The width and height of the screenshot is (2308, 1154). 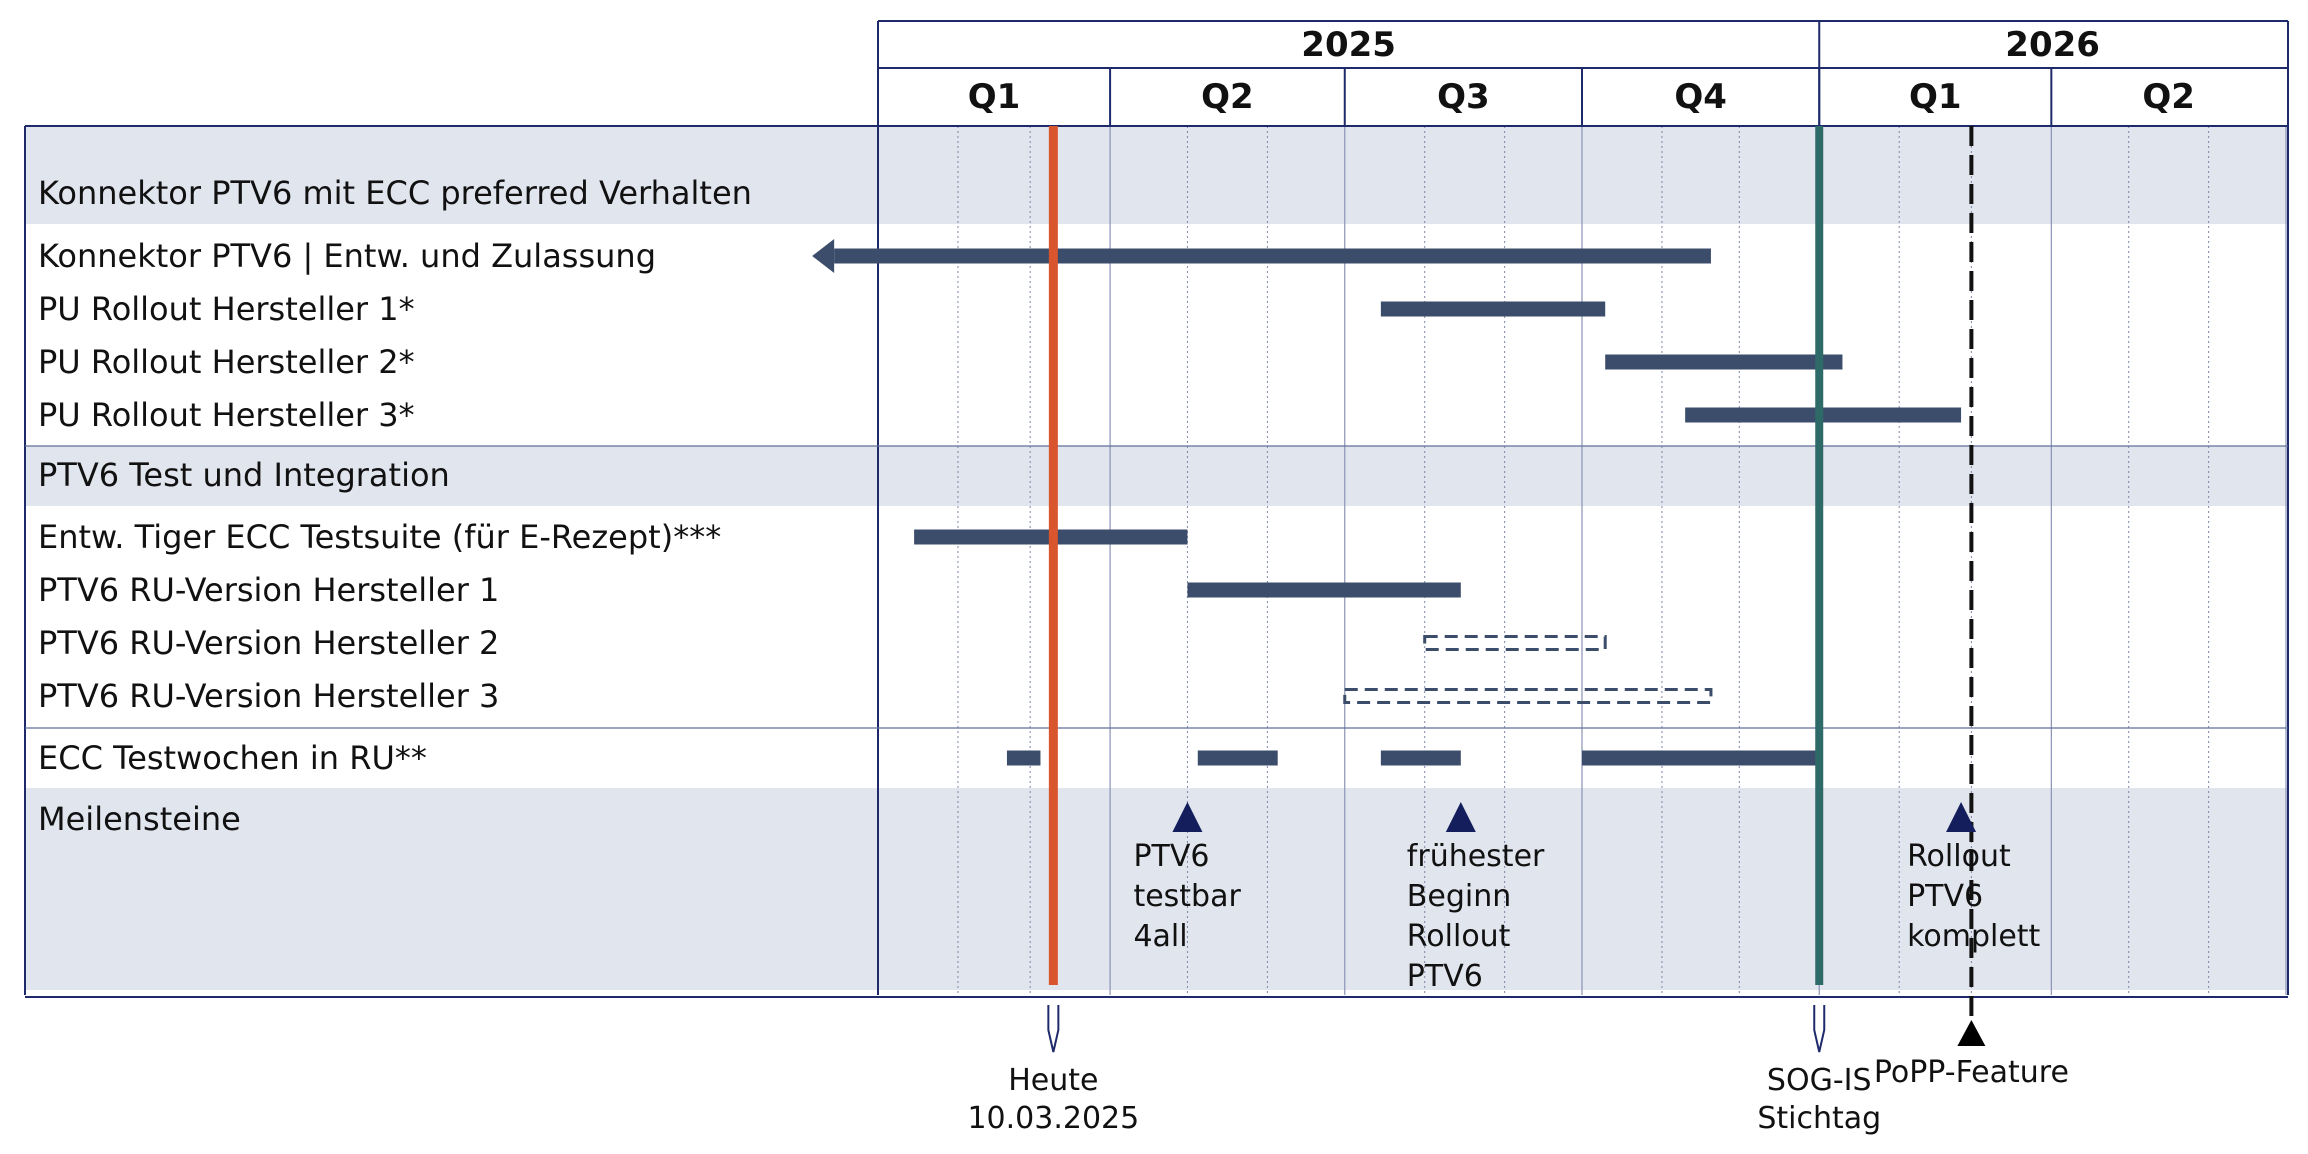 I want to click on marker-label: 10.03.2025, so click(x=1053, y=1118).